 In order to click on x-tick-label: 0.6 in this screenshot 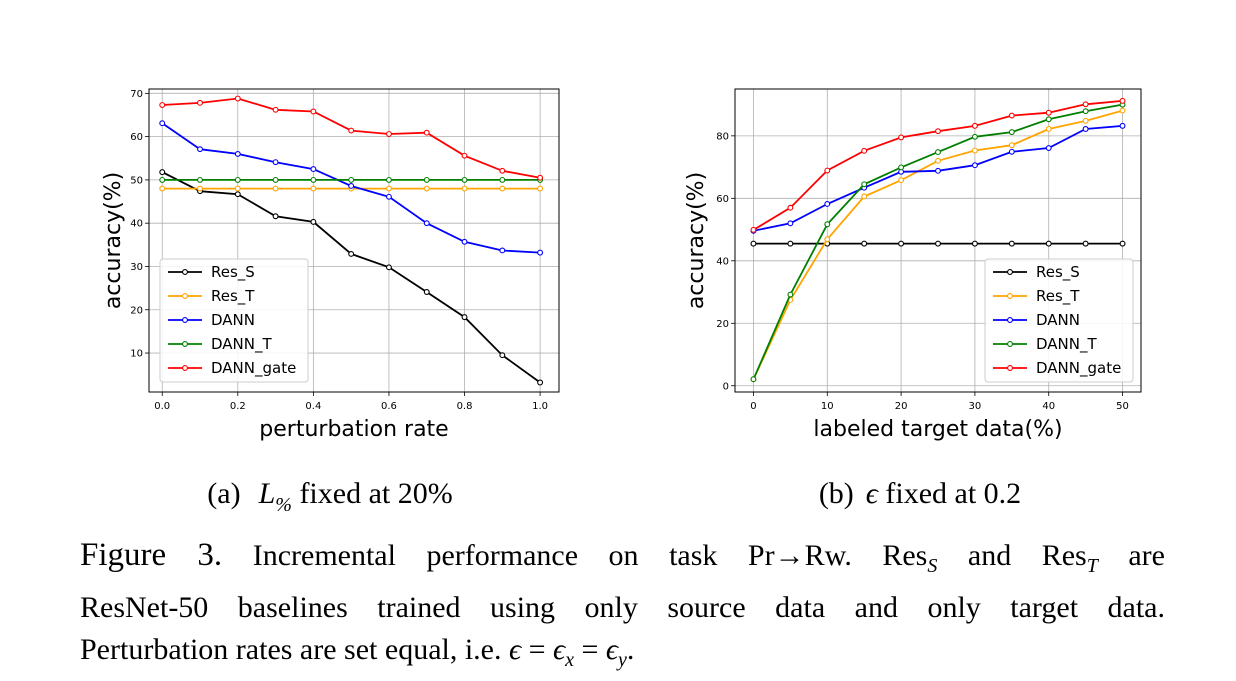, I will do `click(389, 406)`.